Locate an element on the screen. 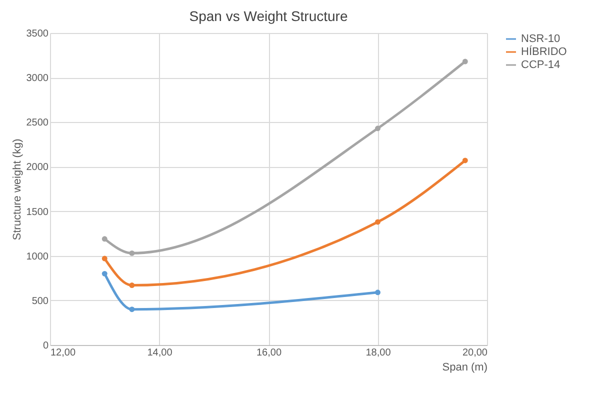  y-axis-title: Structure weight (kg) is located at coordinates (17, 189).